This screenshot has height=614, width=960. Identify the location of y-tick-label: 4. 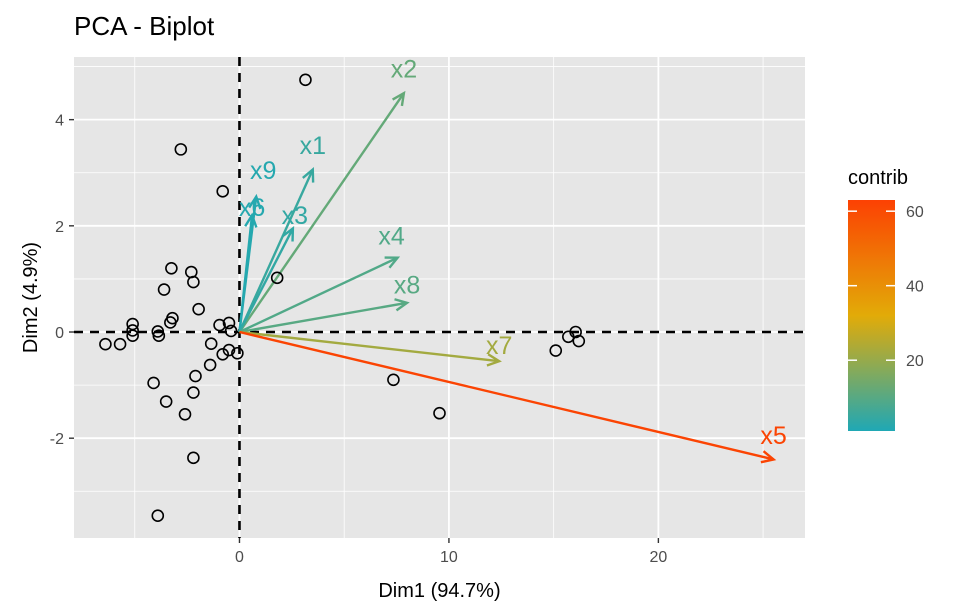
(59, 121).